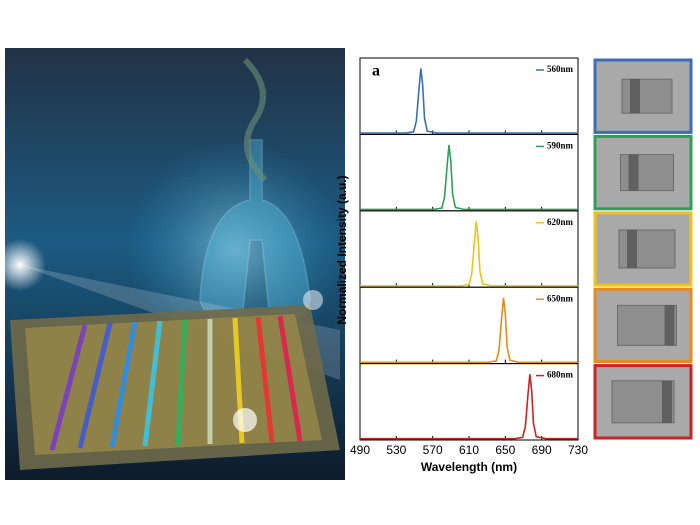 The image size is (700, 525). Describe the element at coordinates (560, 145) in the screenshot. I see `legend-label: 590nm` at that location.